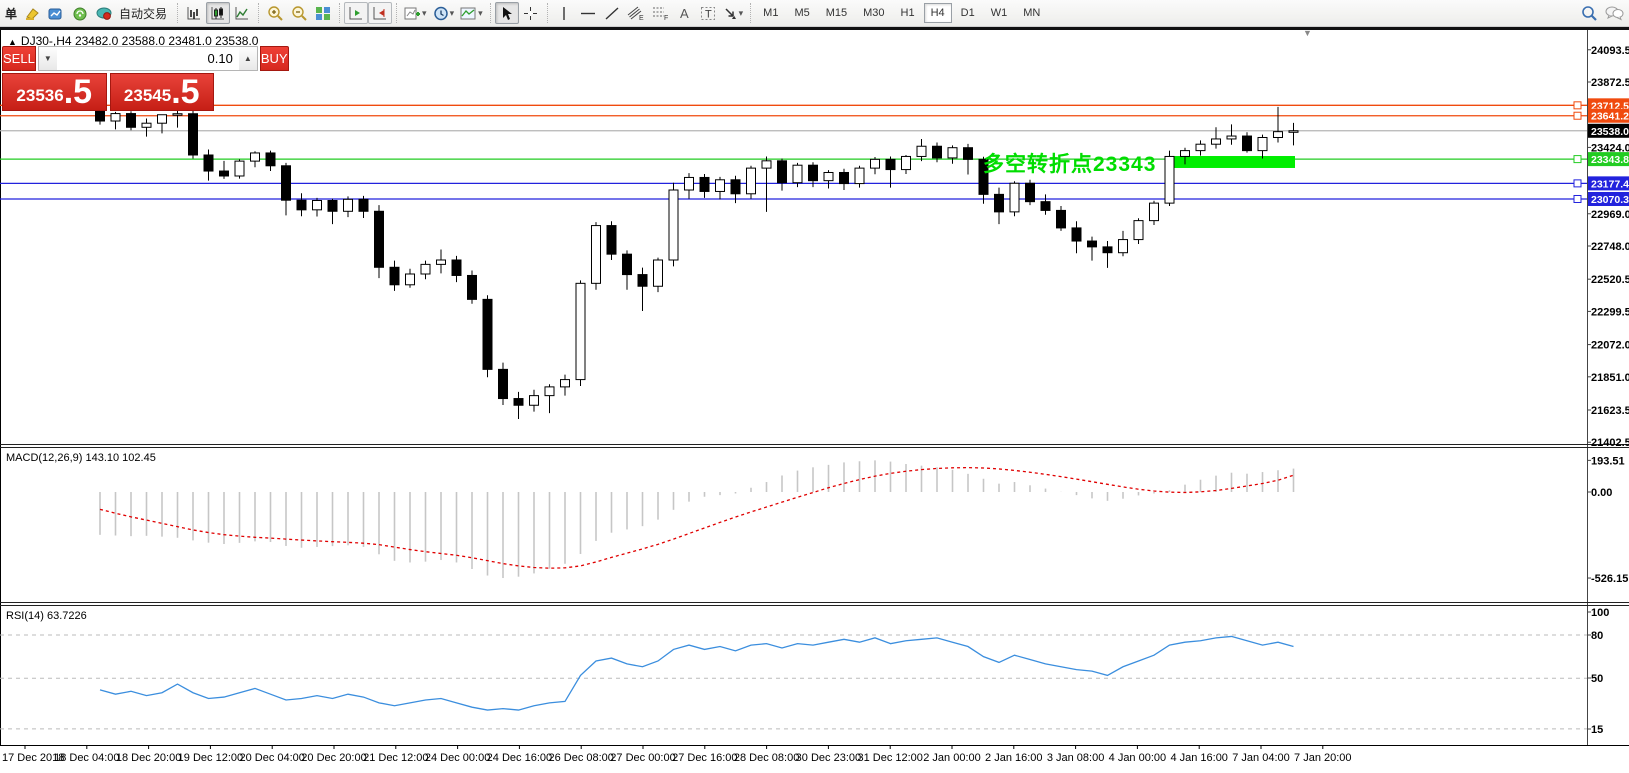 The height and width of the screenshot is (773, 1629). What do you see at coordinates (444, 13) in the screenshot?
I see `periods-button: ▾` at bounding box center [444, 13].